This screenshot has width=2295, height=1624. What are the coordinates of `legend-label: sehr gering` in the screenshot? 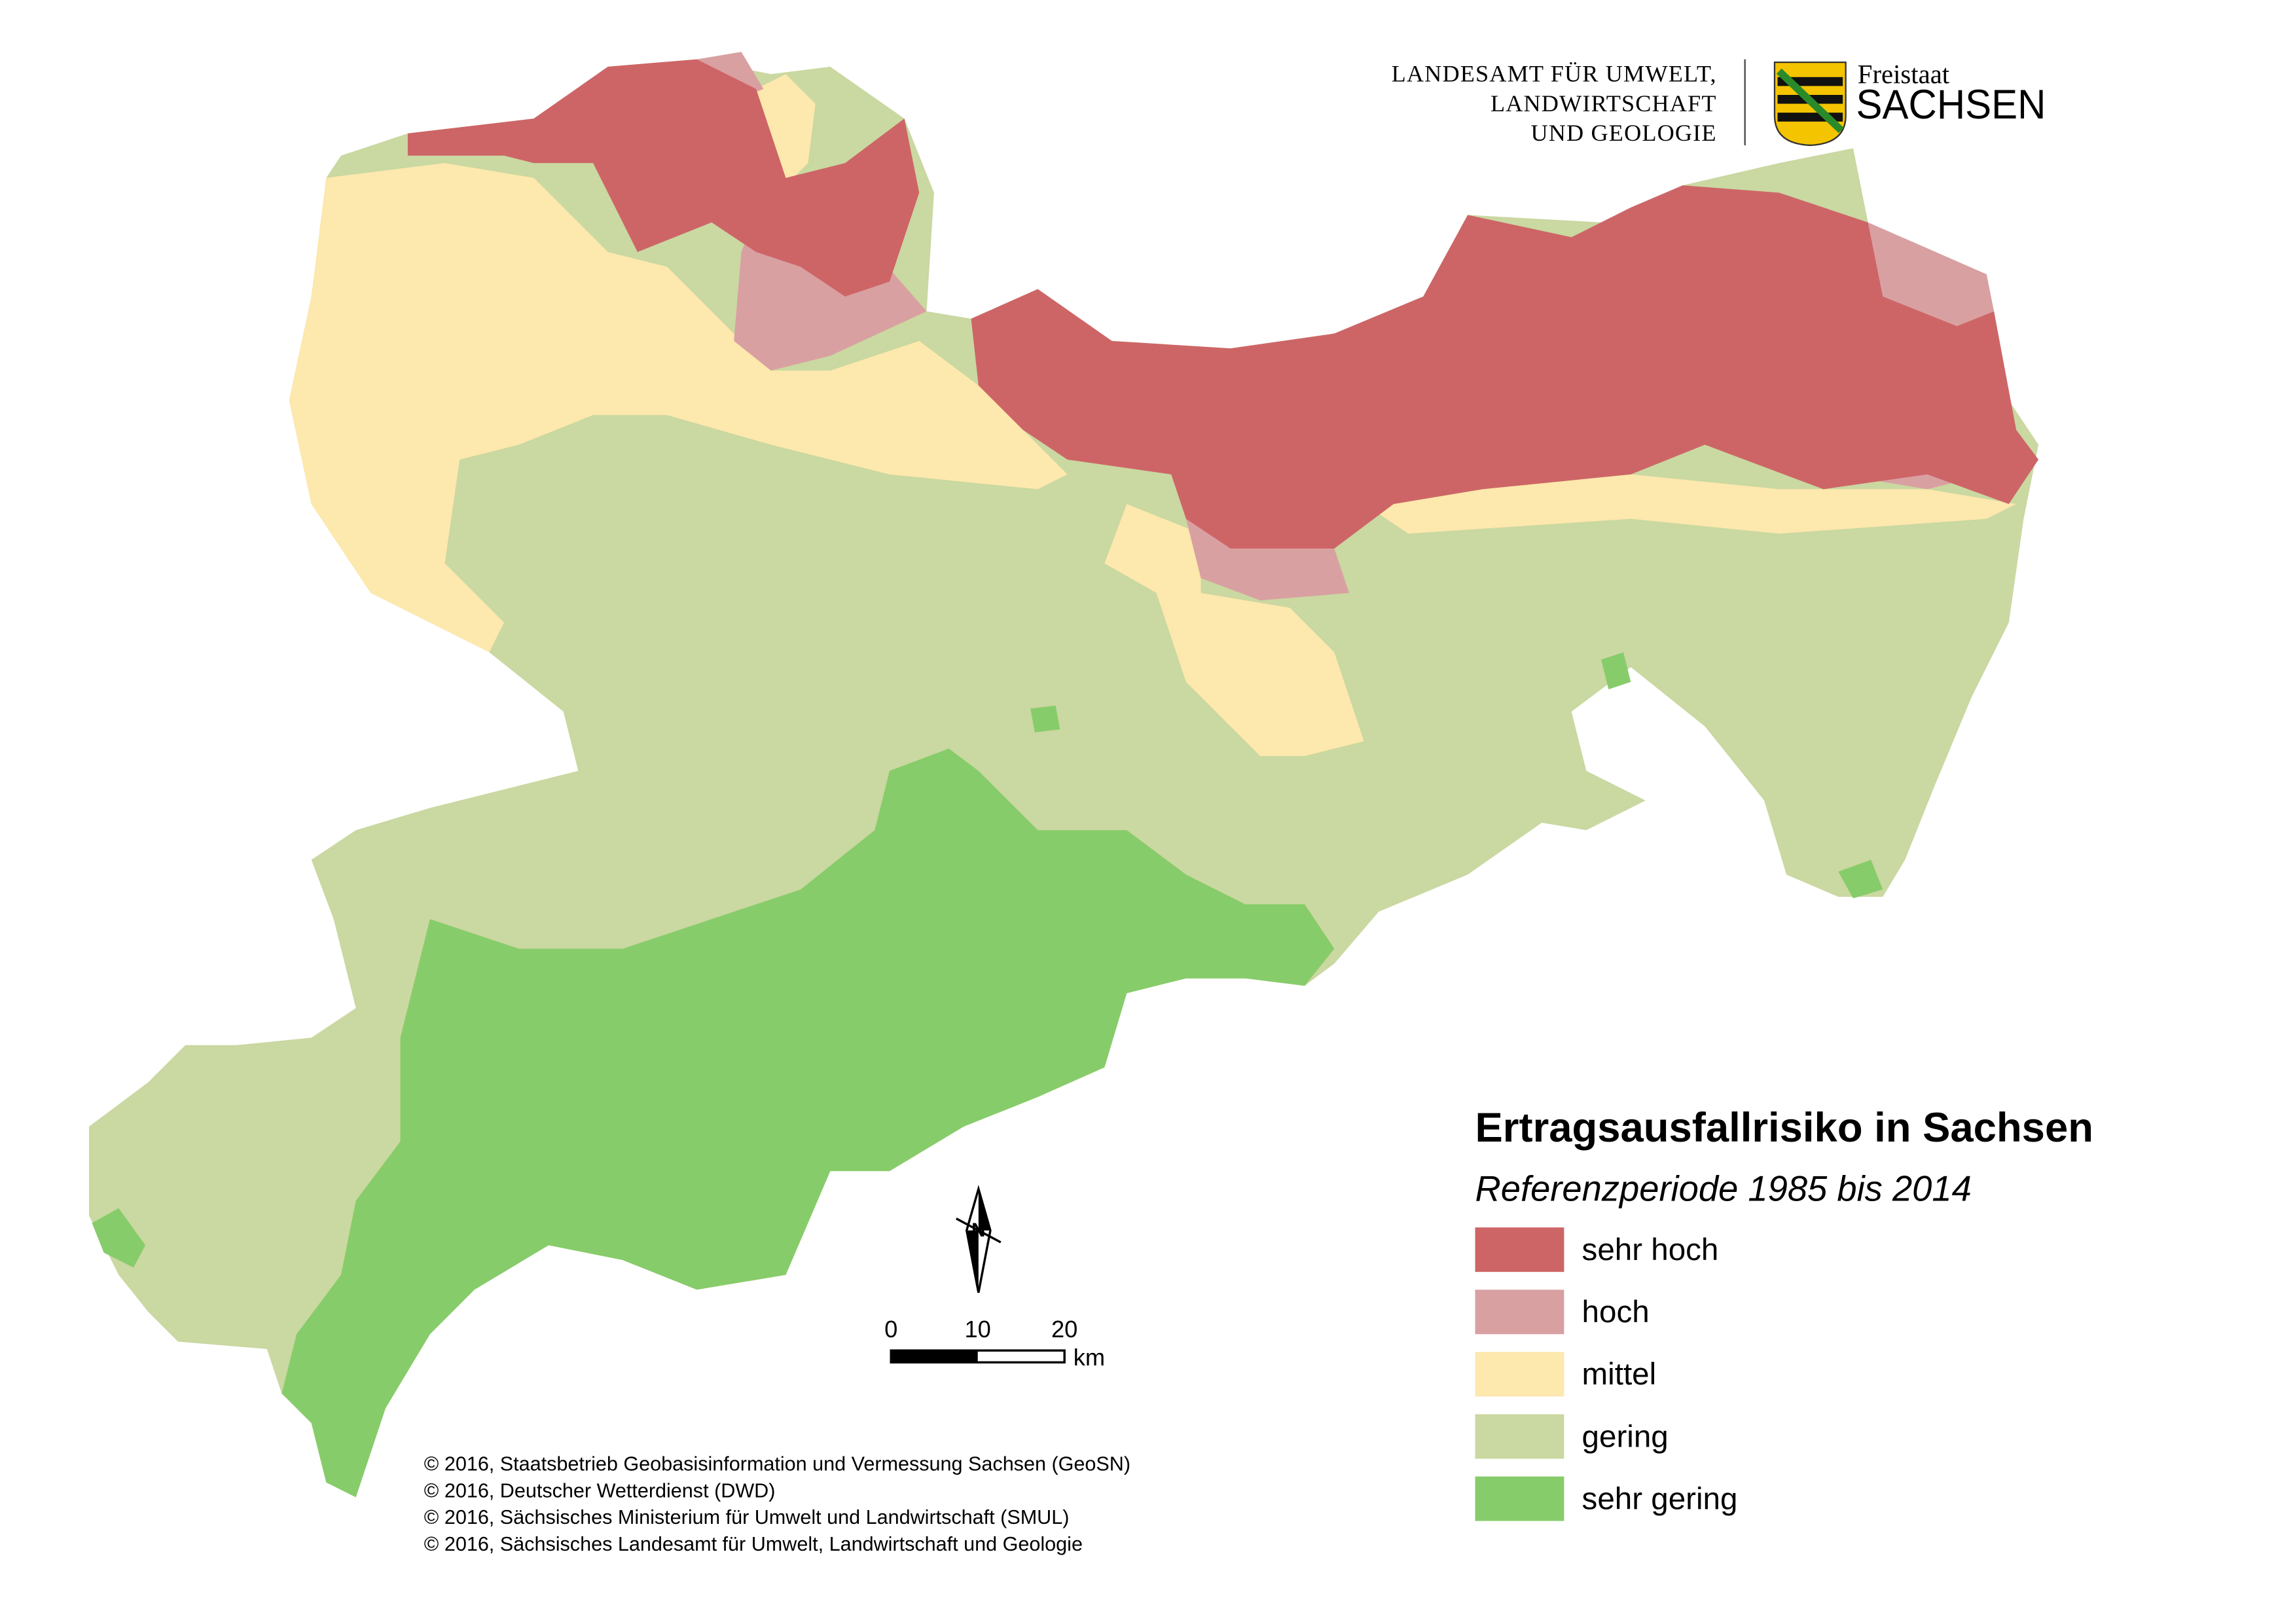 It's located at (1660, 1498).